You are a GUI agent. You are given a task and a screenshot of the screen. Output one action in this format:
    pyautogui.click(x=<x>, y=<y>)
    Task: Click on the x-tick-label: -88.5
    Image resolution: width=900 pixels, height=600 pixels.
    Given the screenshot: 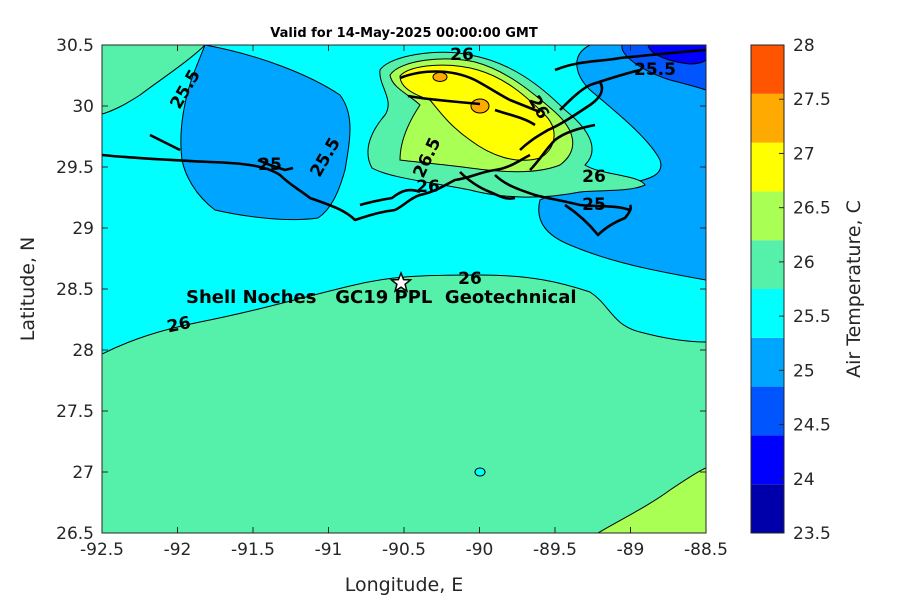 What is the action you would take?
    pyautogui.click(x=706, y=550)
    